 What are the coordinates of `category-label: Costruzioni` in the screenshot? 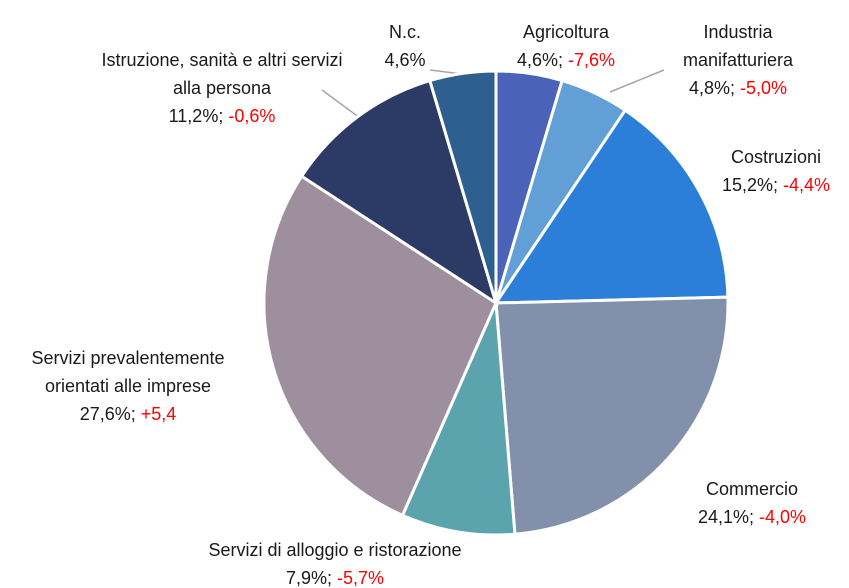 It's located at (776, 157).